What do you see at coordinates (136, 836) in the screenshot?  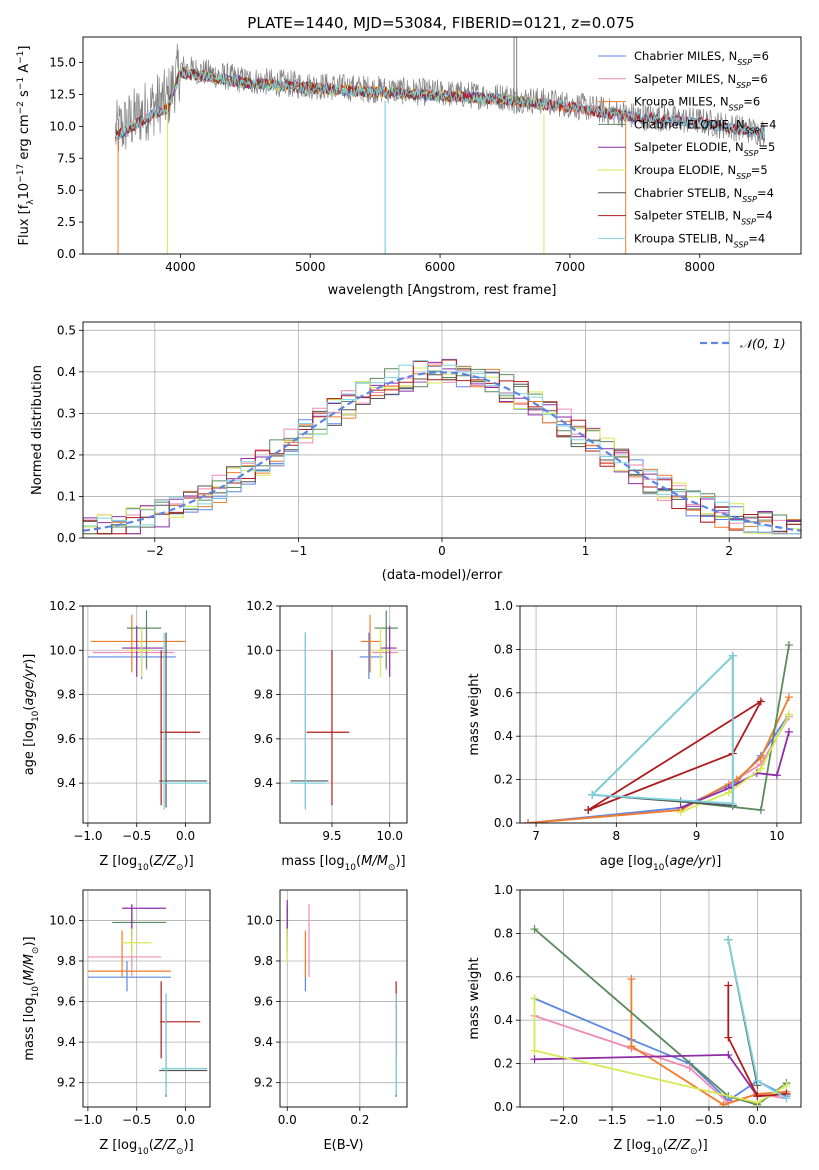 I see `x-tick-label: −0.5` at bounding box center [136, 836].